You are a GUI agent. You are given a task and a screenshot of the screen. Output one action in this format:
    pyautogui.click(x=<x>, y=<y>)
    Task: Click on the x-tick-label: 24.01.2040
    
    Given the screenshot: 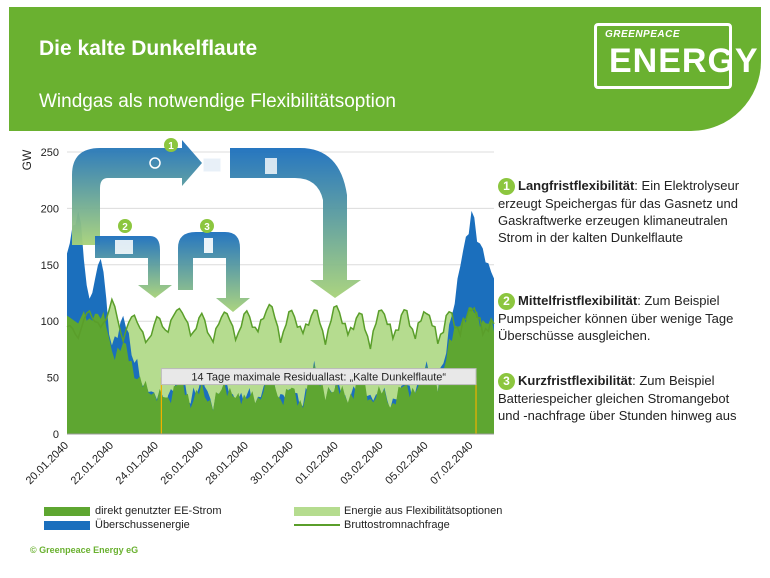 What is the action you would take?
    pyautogui.click(x=137, y=463)
    